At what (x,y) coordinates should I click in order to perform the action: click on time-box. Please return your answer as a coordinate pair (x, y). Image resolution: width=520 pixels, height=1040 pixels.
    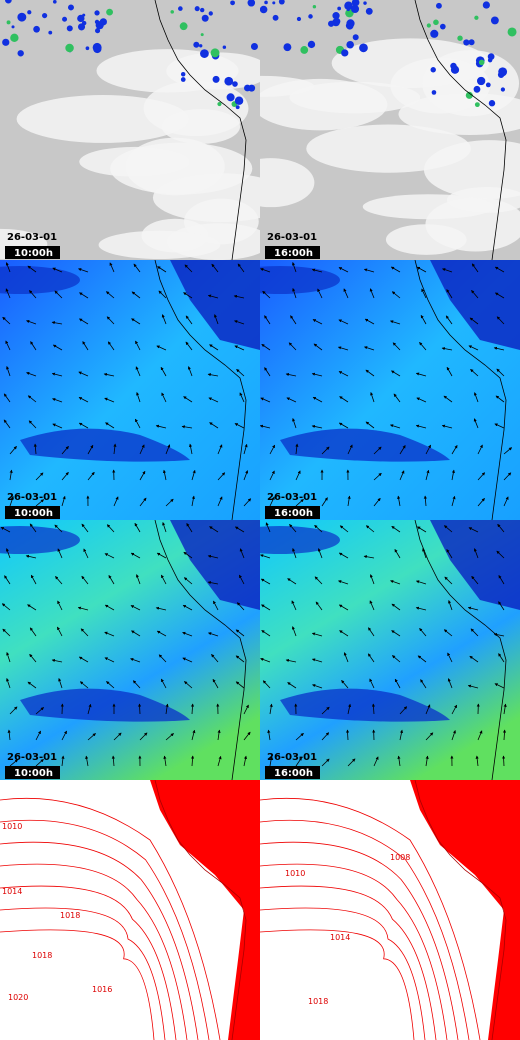
    Looking at the image, I should click on (292, 252).